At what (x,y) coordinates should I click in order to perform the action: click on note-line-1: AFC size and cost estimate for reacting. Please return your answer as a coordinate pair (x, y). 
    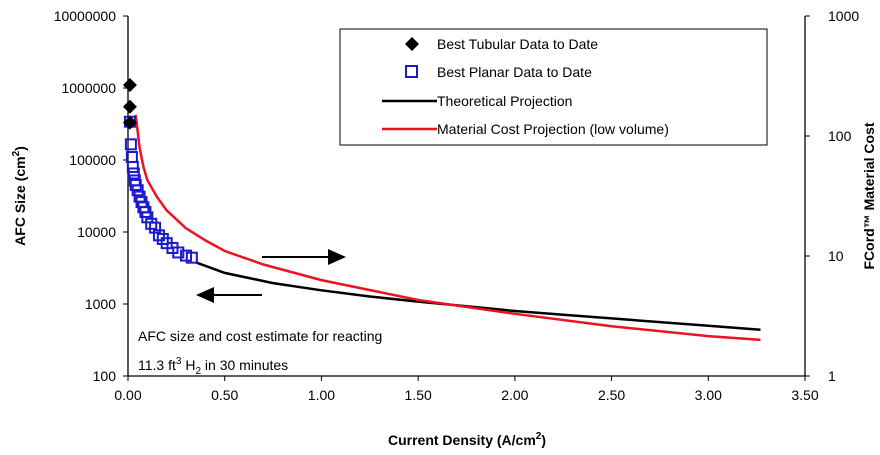
    Looking at the image, I should click on (260, 336).